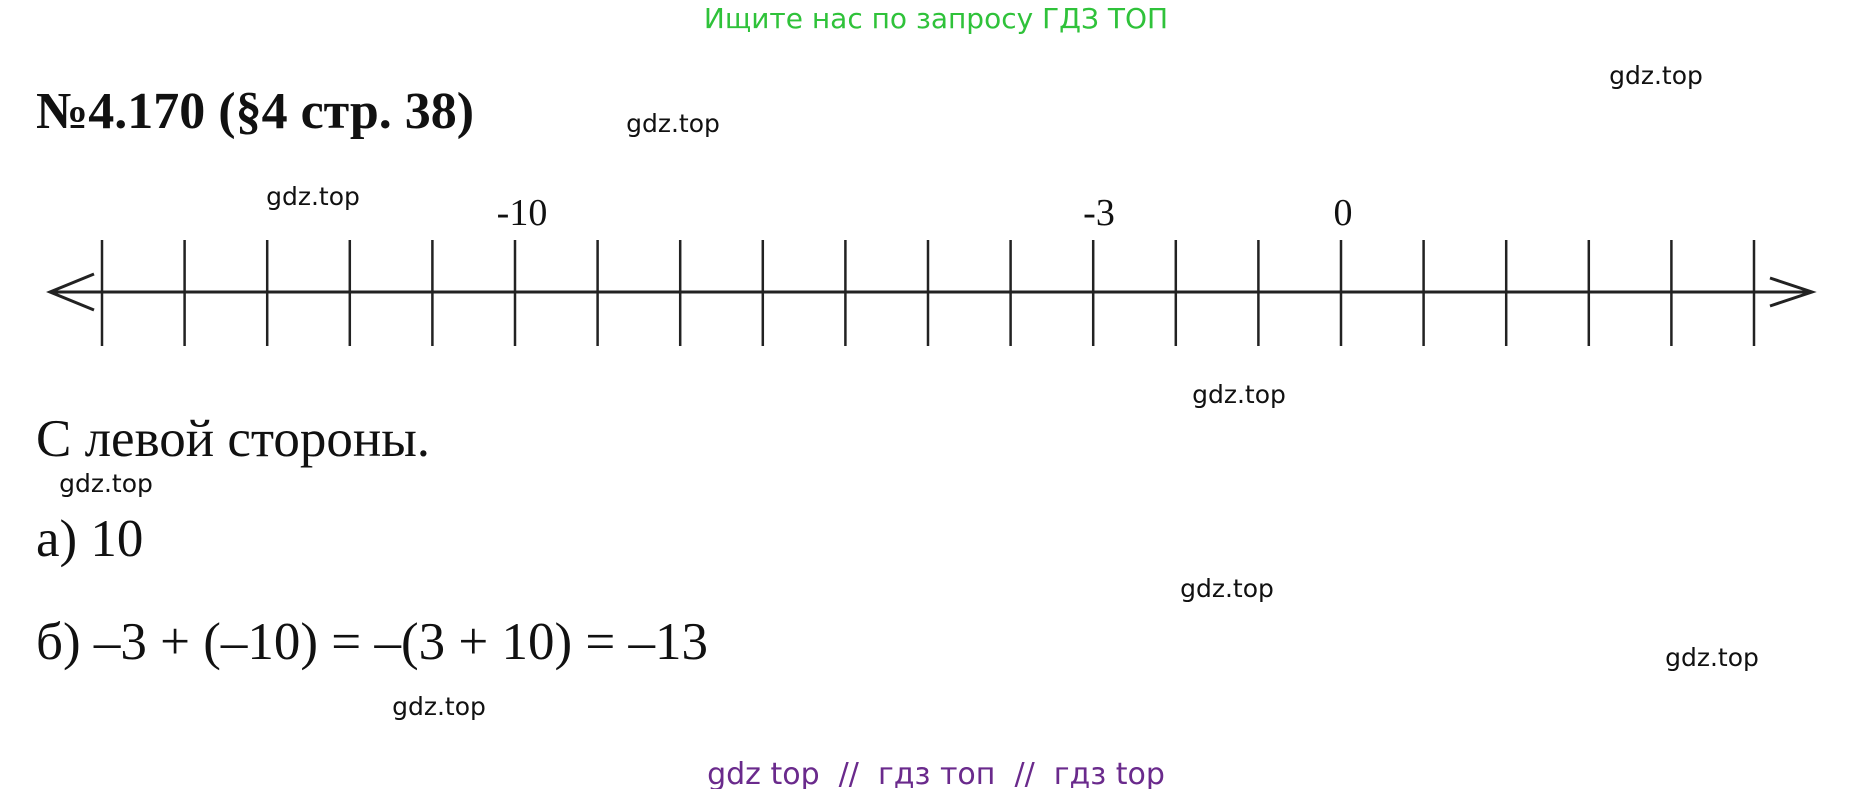 Image resolution: width=1853 pixels, height=789 pixels. Describe the element at coordinates (70, 292) in the screenshot. I see `arrow-left` at that location.